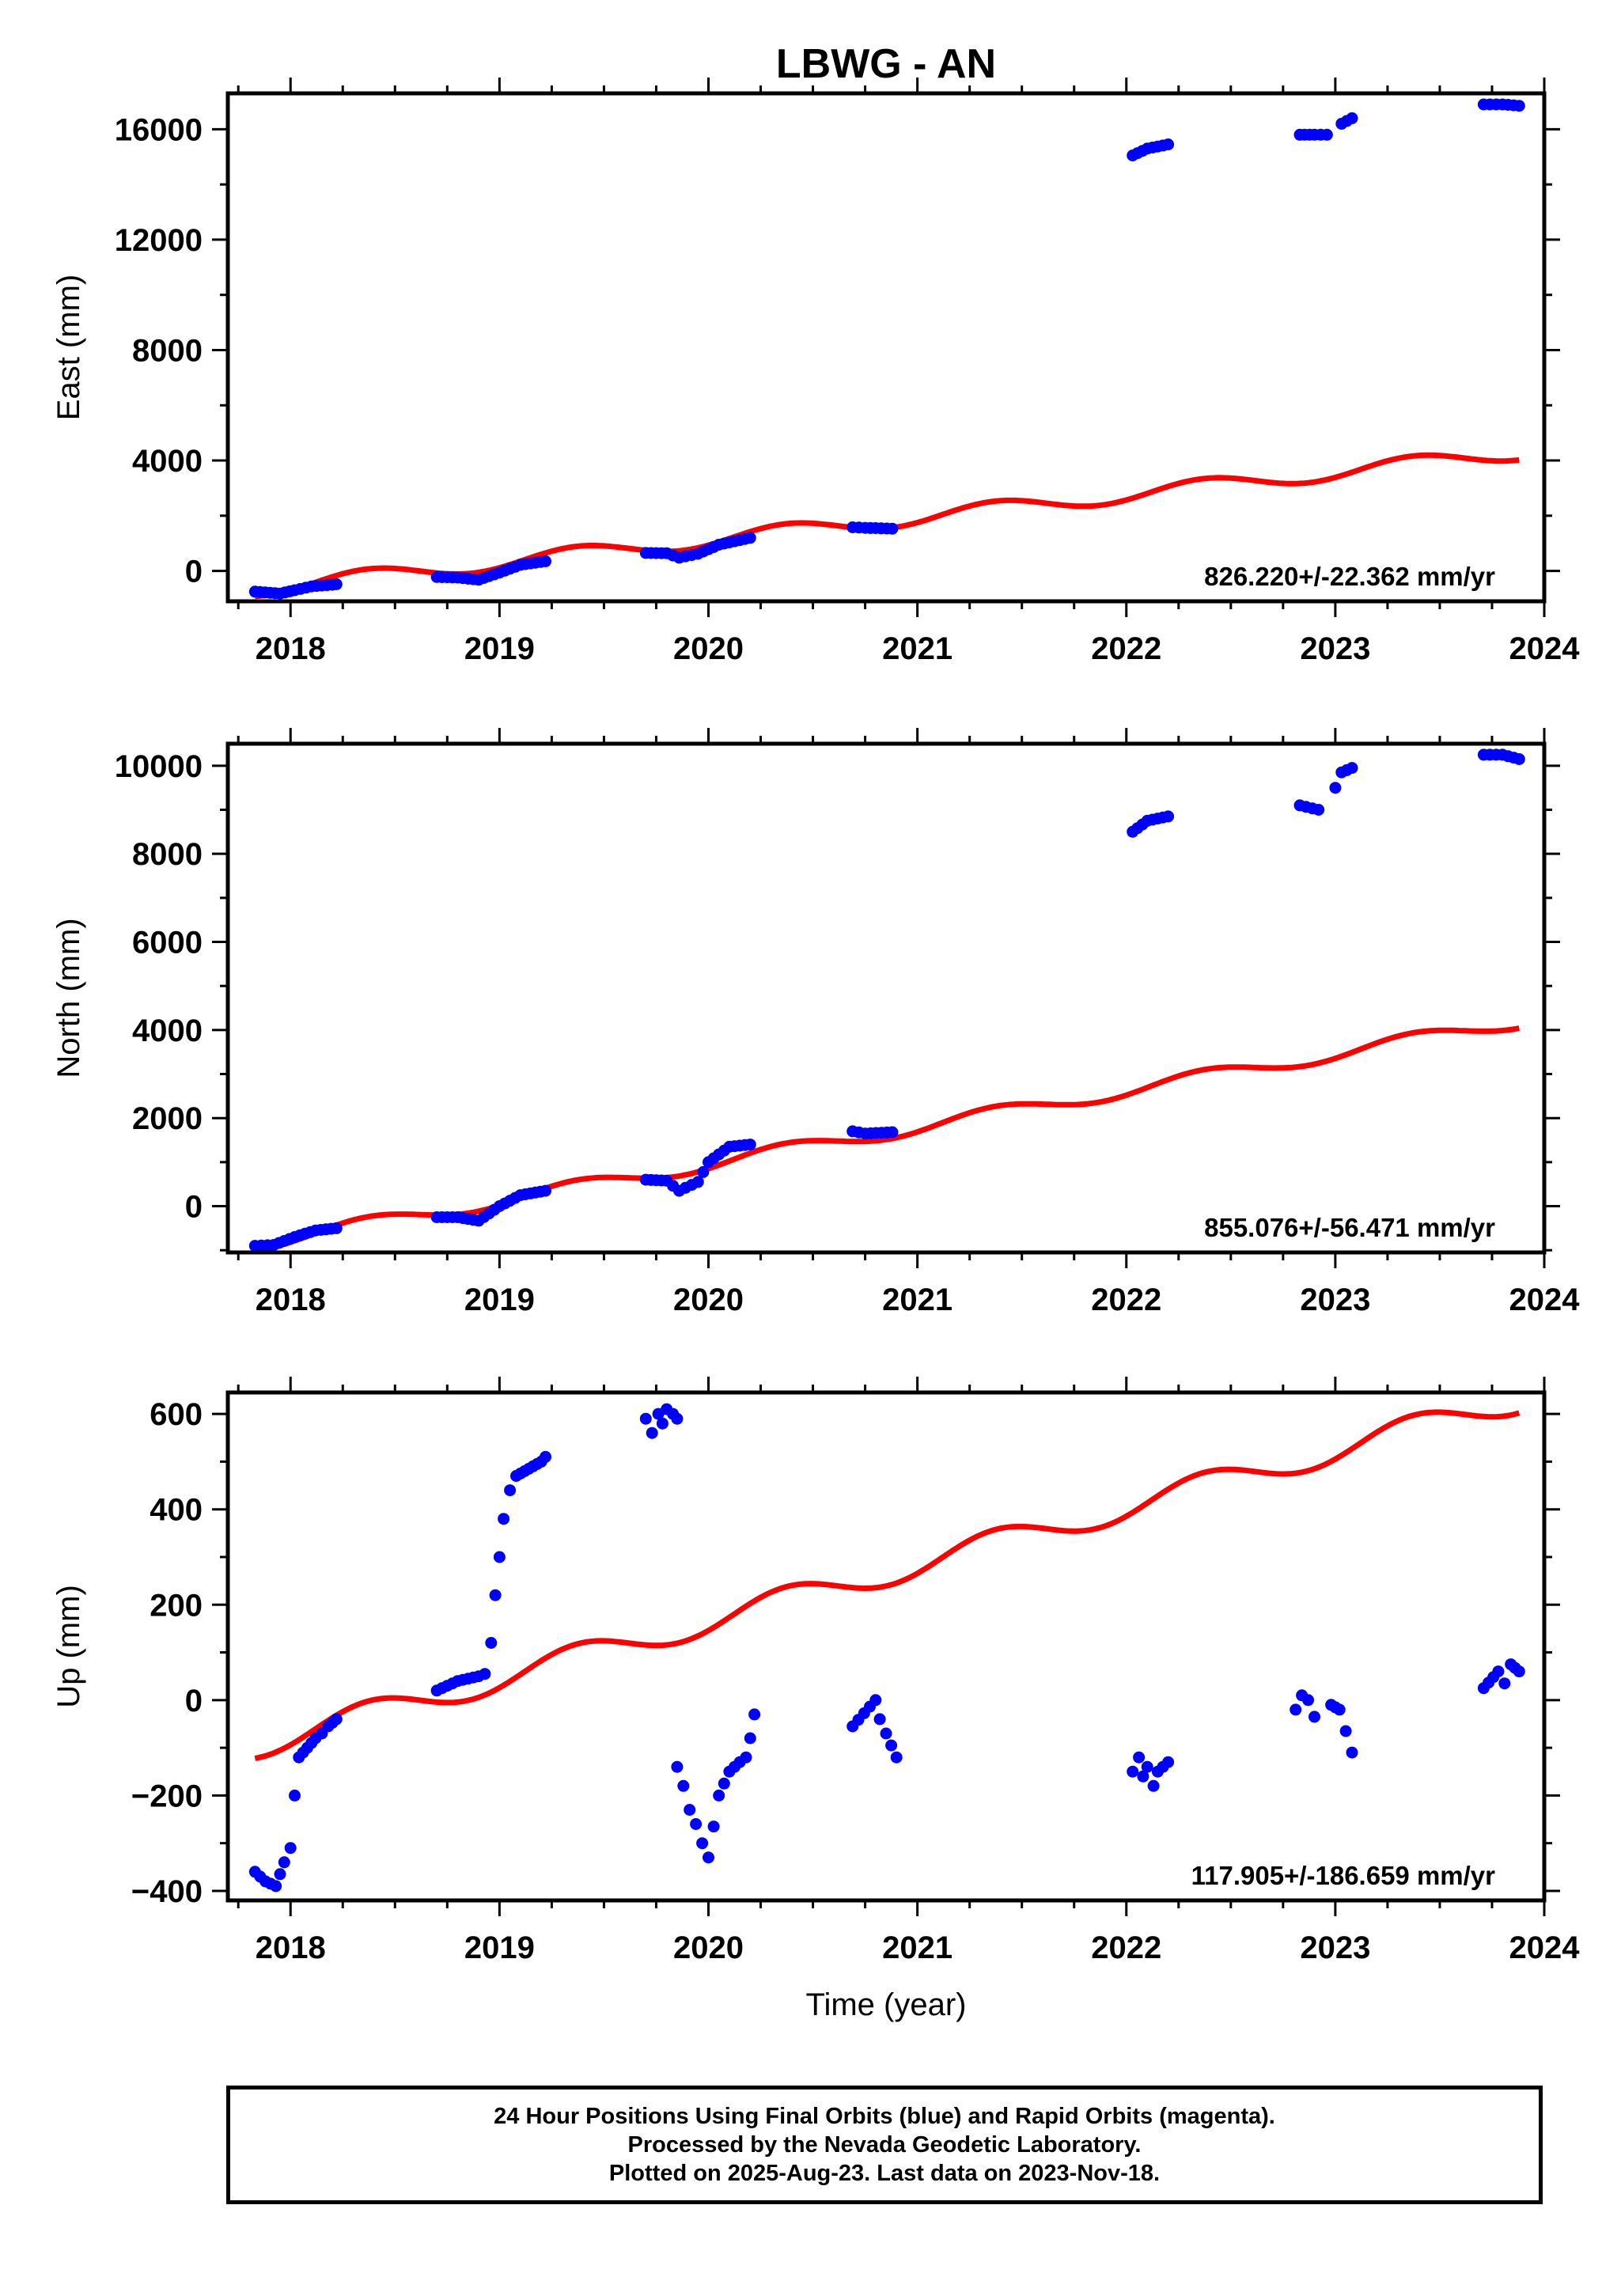  I want to click on y-tick-label: −400, so click(167, 1891).